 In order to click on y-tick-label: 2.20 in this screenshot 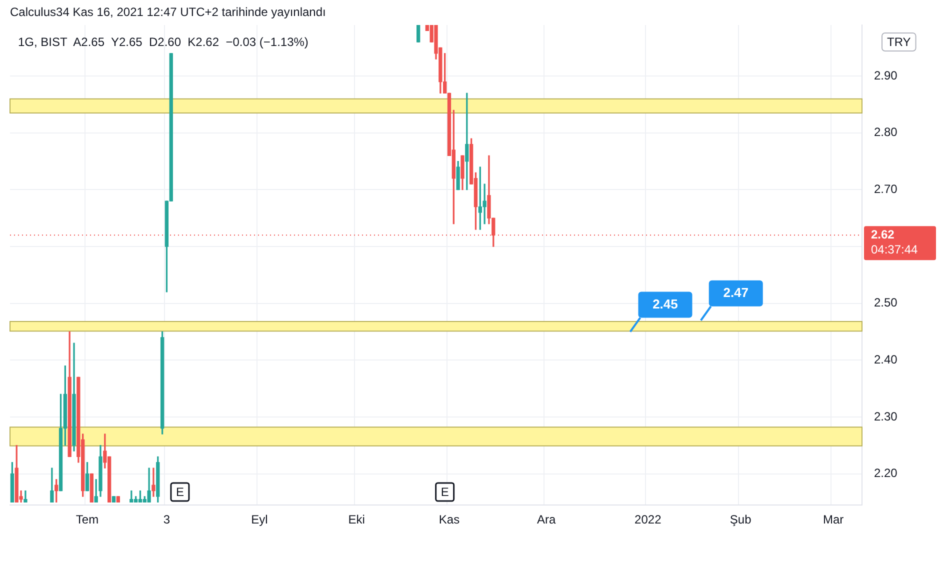, I will do `click(886, 473)`.